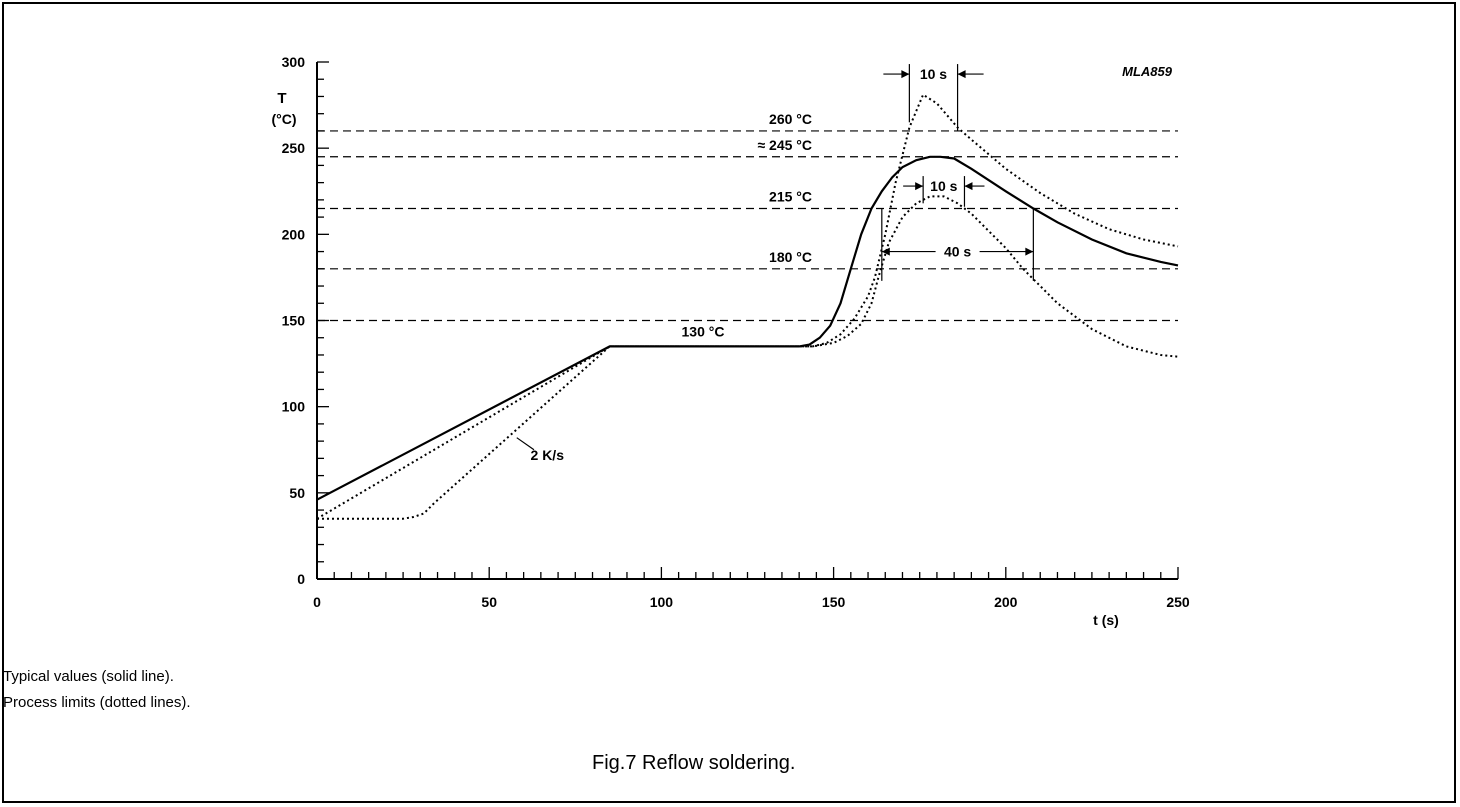  What do you see at coordinates (1006, 602) in the screenshot?
I see `x-tick-label: 200` at bounding box center [1006, 602].